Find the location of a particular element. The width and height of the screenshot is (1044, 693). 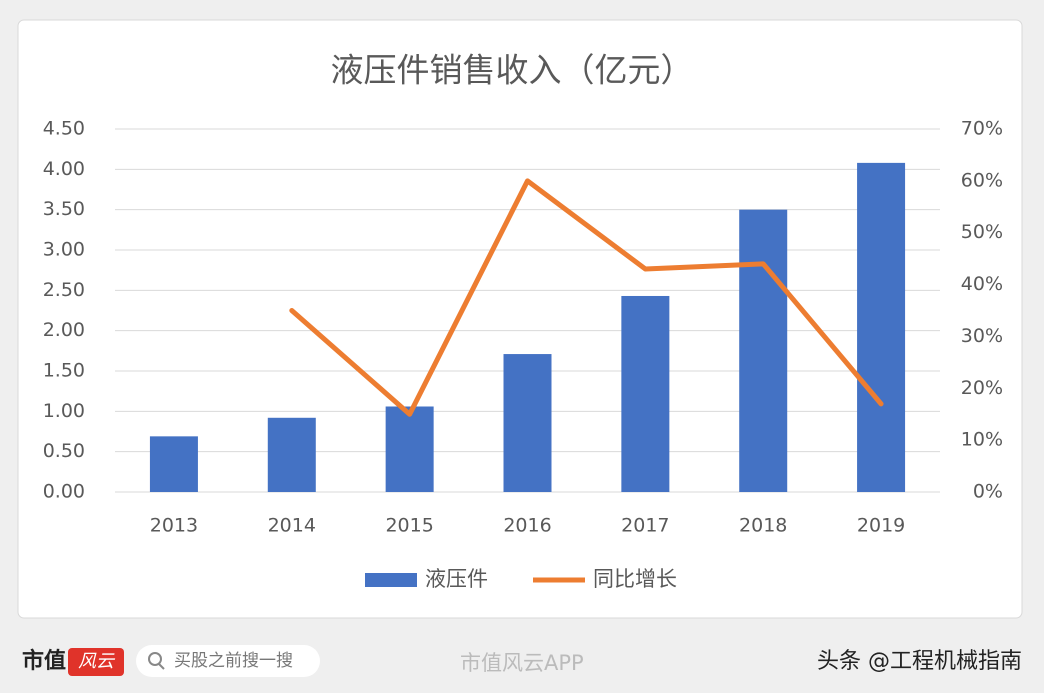

x-tick-label: 2014 is located at coordinates (292, 526).